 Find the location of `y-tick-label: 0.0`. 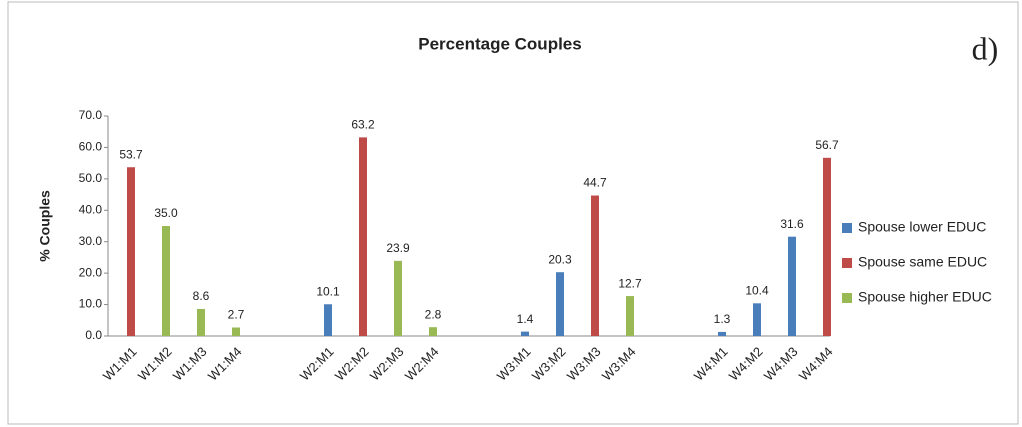

y-tick-label: 0.0 is located at coordinates (93, 335).